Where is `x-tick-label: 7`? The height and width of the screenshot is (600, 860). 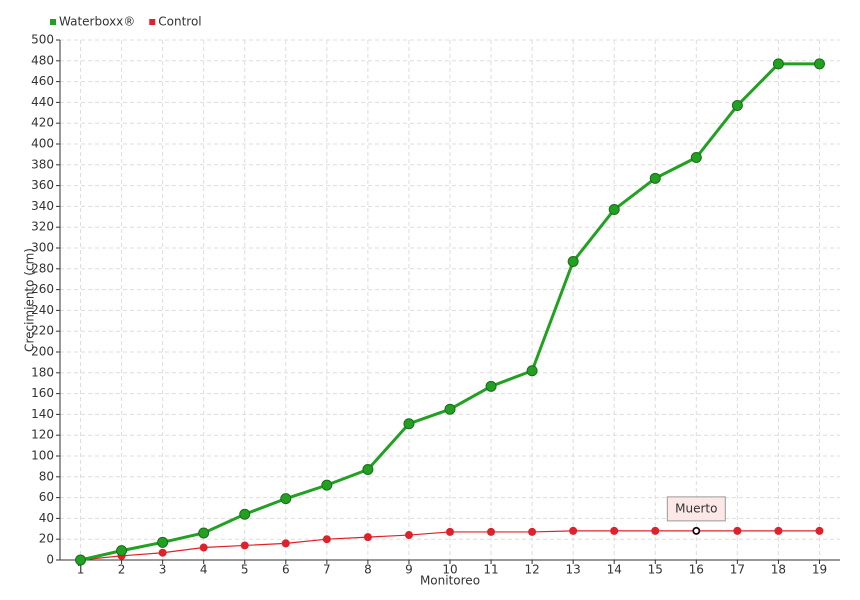 x-tick-label: 7 is located at coordinates (327, 570).